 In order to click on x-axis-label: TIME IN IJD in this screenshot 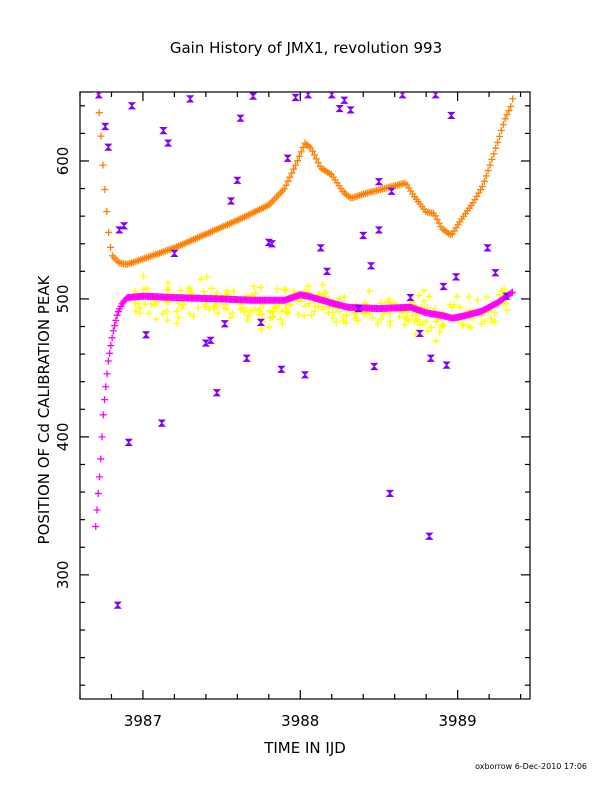, I will do `click(304, 748)`.